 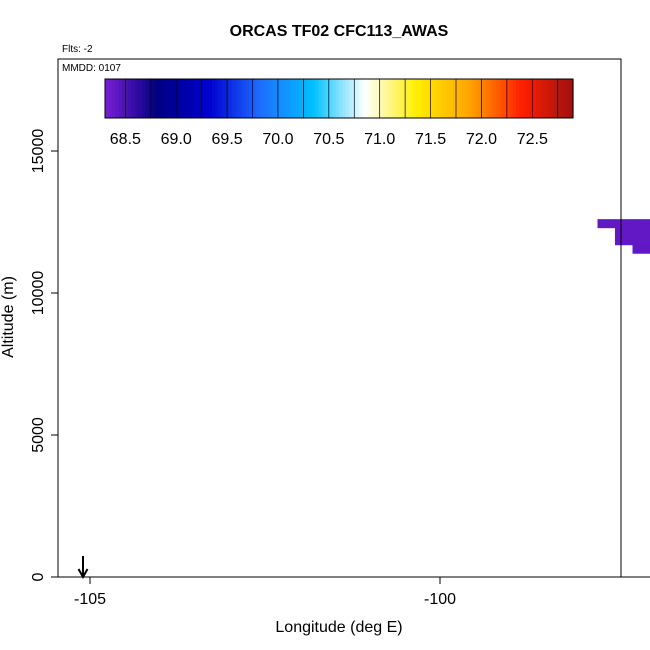 I want to click on annotation-flts: Flts: -2, so click(x=77, y=49).